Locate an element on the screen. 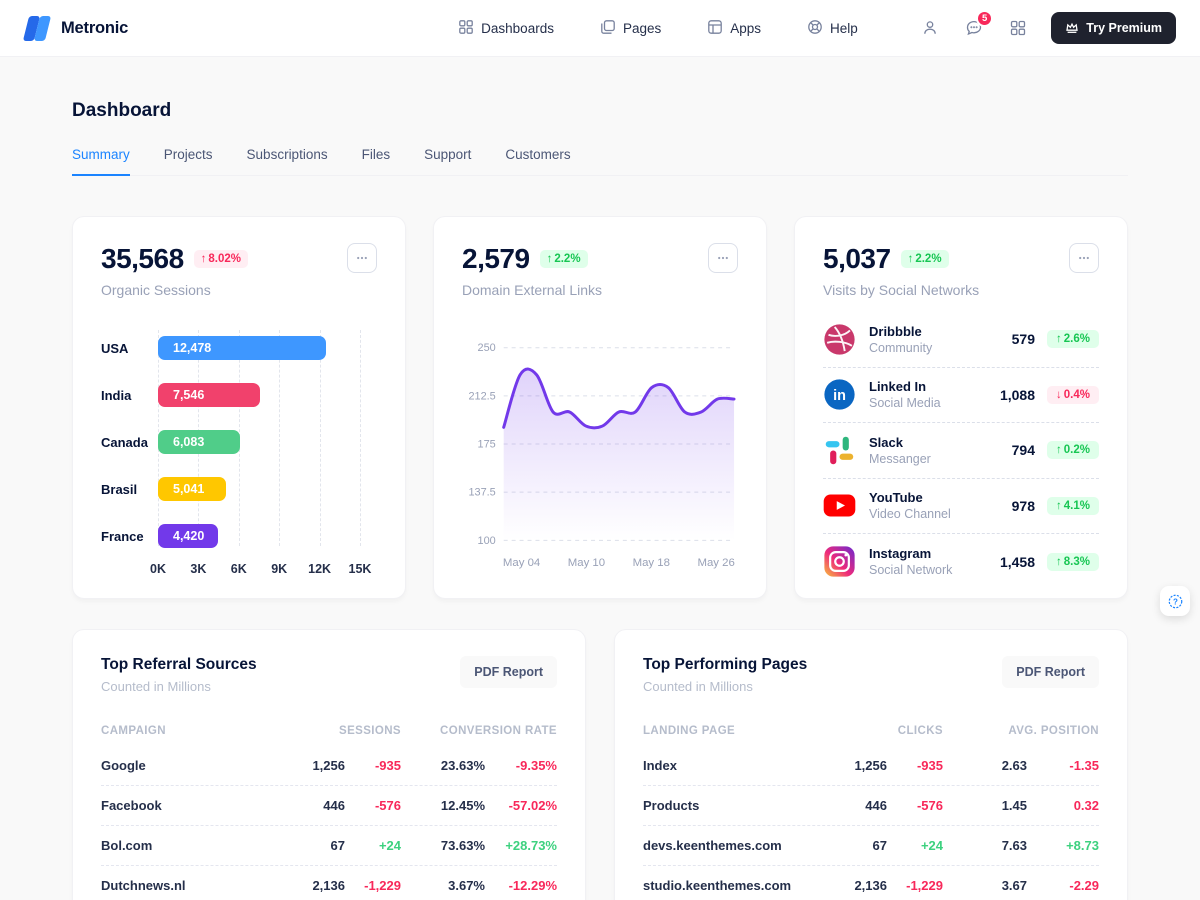  brand-logo: Metronic is located at coordinates (75, 28).